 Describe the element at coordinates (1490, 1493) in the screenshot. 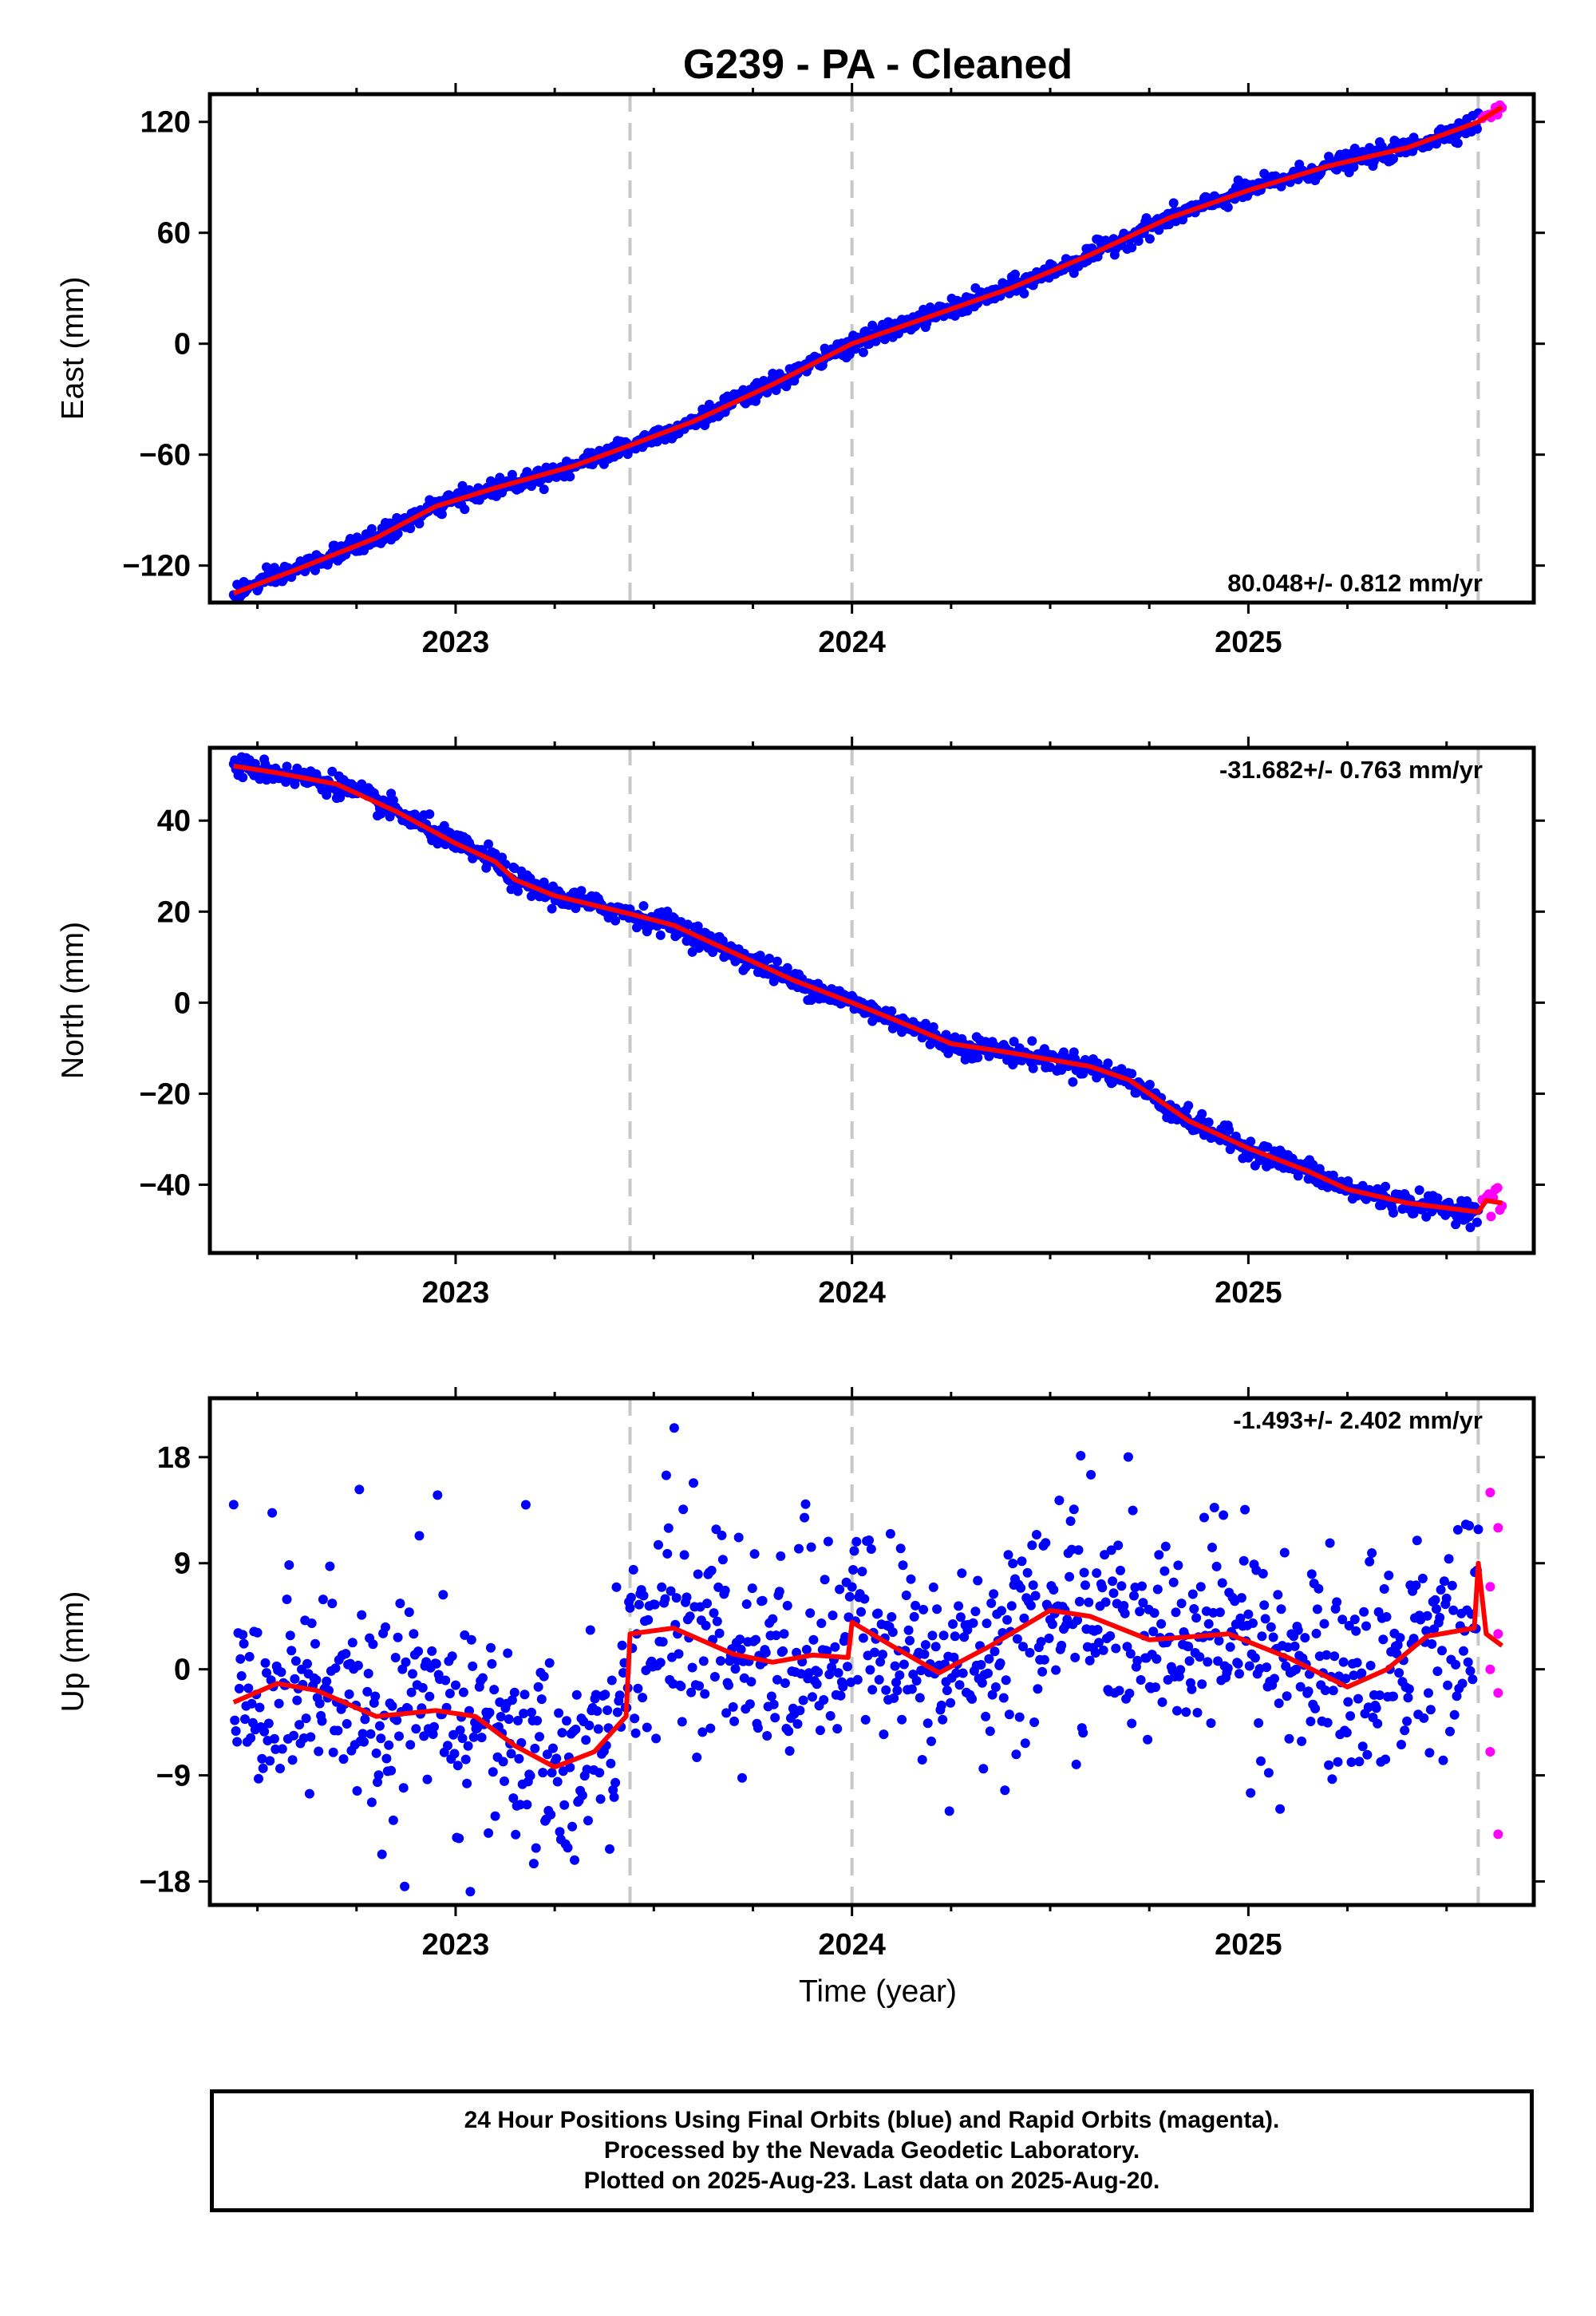

I see `rapid-orbit-point` at that location.